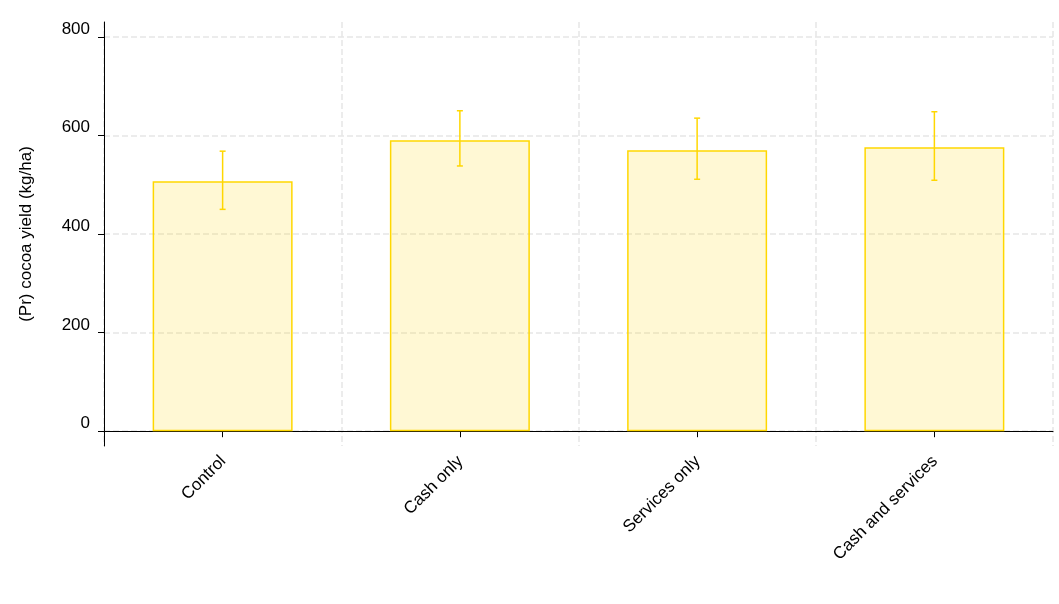  What do you see at coordinates (75, 225) in the screenshot?
I see `y-tick-label: 400` at bounding box center [75, 225].